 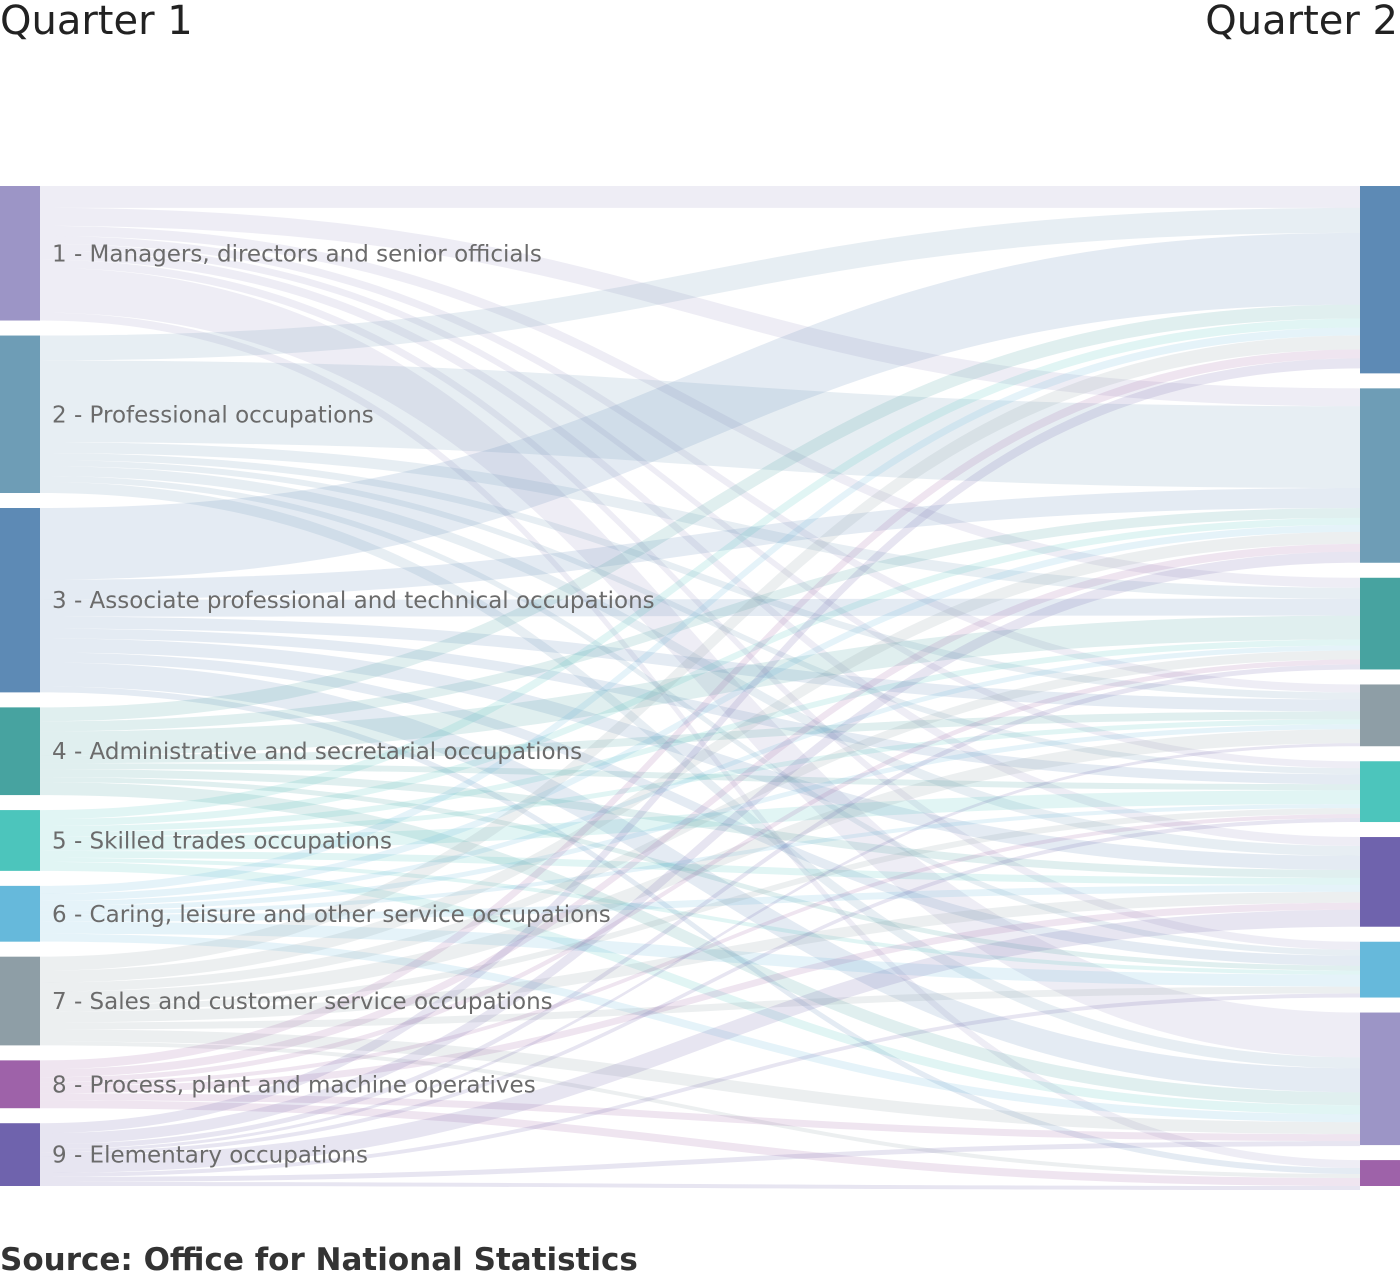 What do you see at coordinates (319, 1260) in the screenshot?
I see `source-note: Source: Office for National Statistics` at bounding box center [319, 1260].